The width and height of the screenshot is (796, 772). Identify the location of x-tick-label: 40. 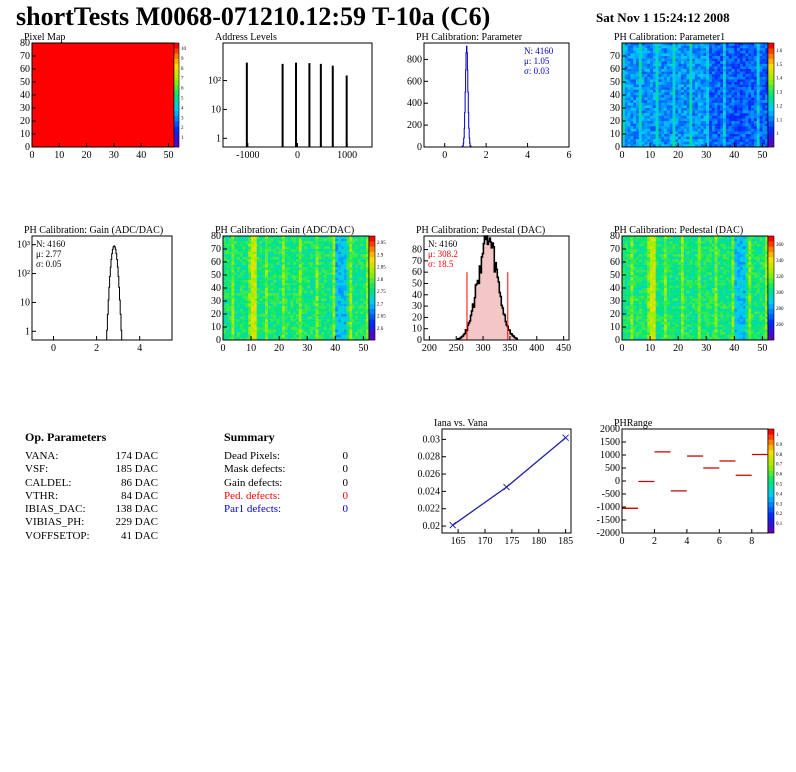
(335, 348).